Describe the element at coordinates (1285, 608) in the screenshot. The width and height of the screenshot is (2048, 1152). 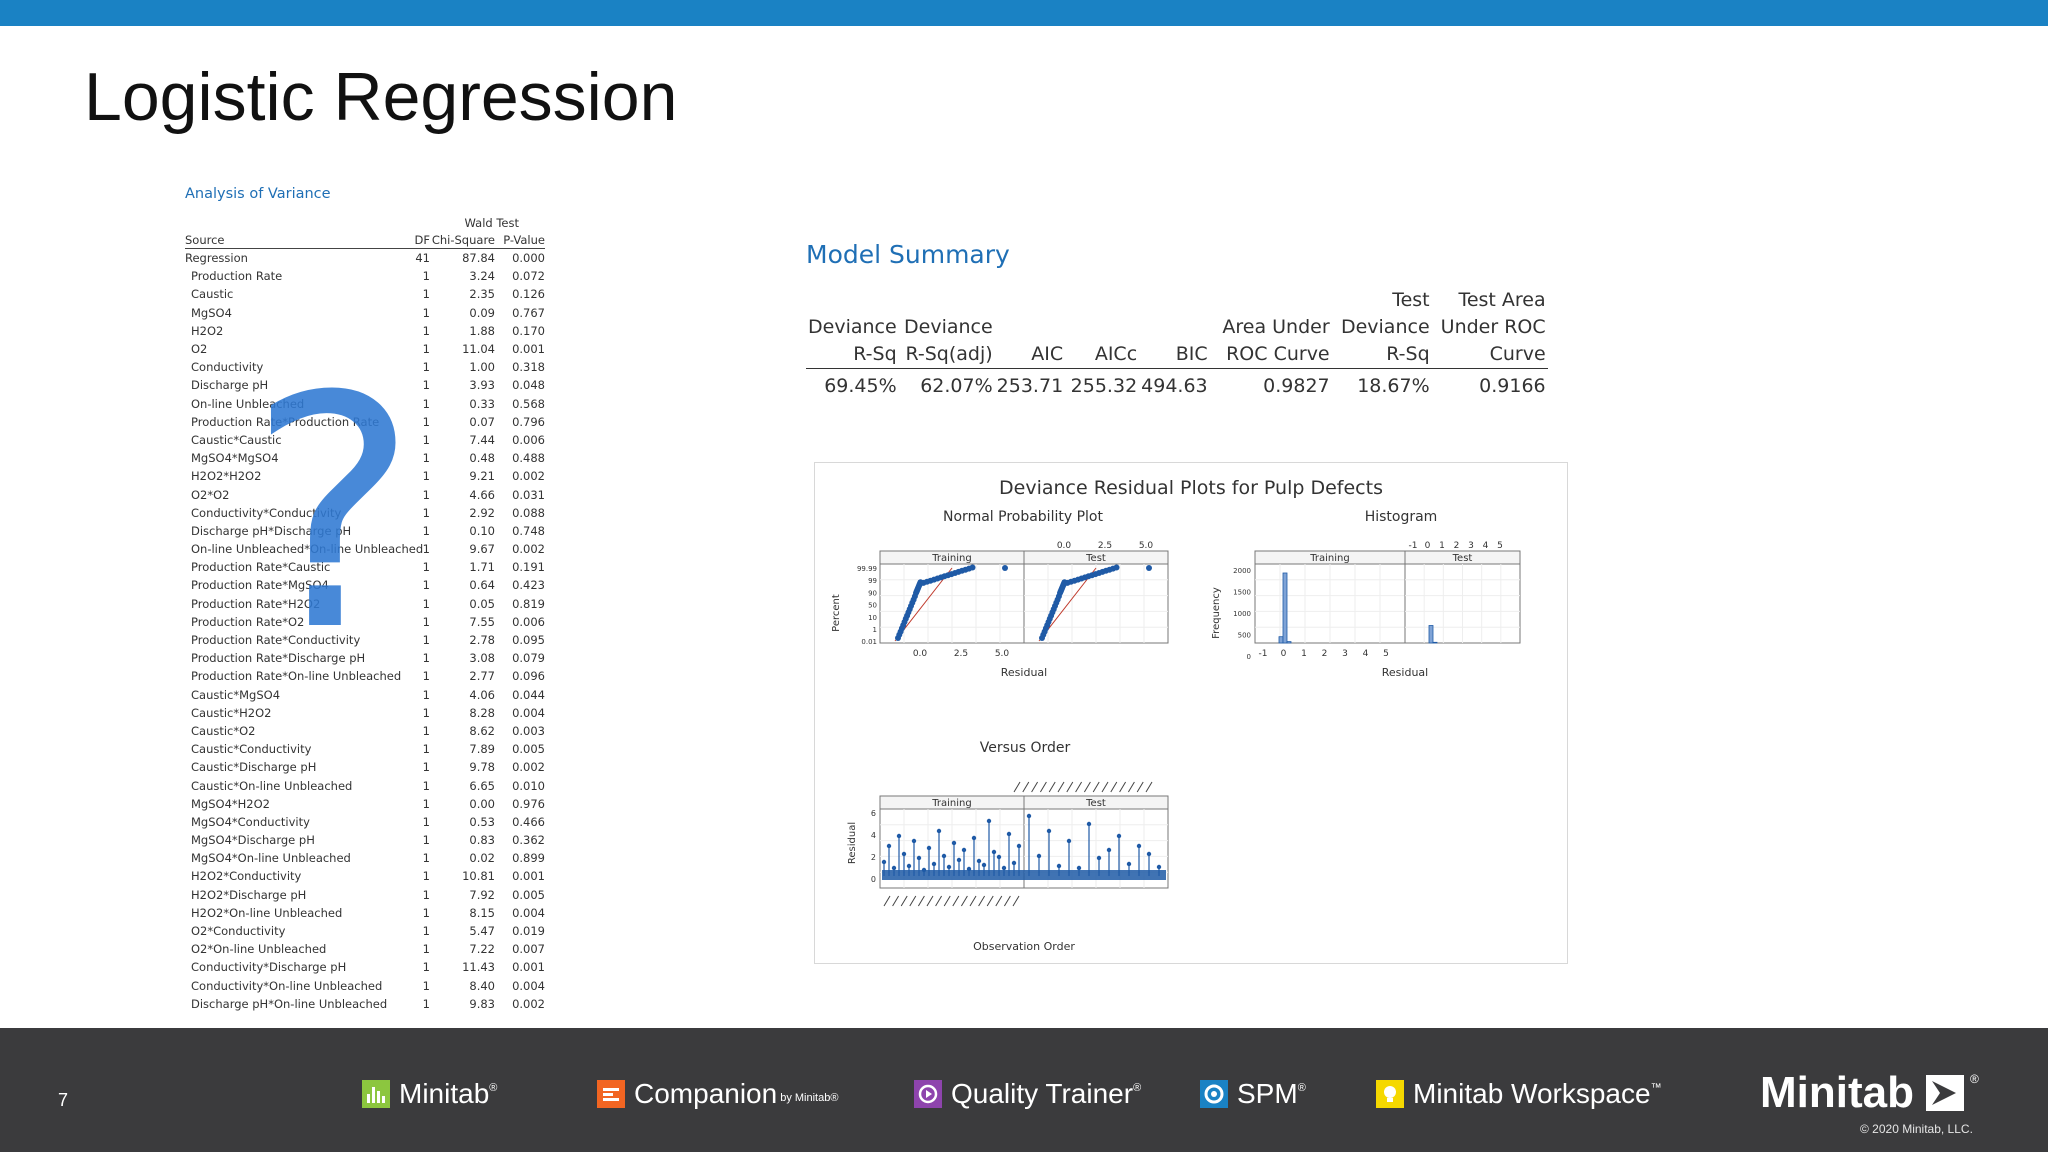
I see `histogram-bar` at that location.